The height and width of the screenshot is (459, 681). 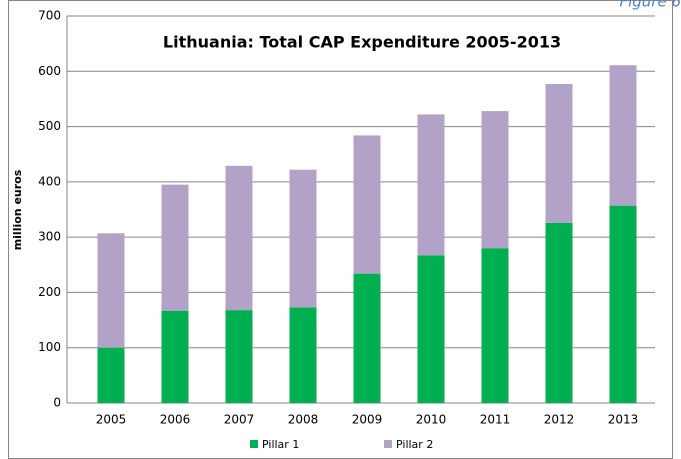 I want to click on y-tick-label: 400, so click(x=49, y=181).